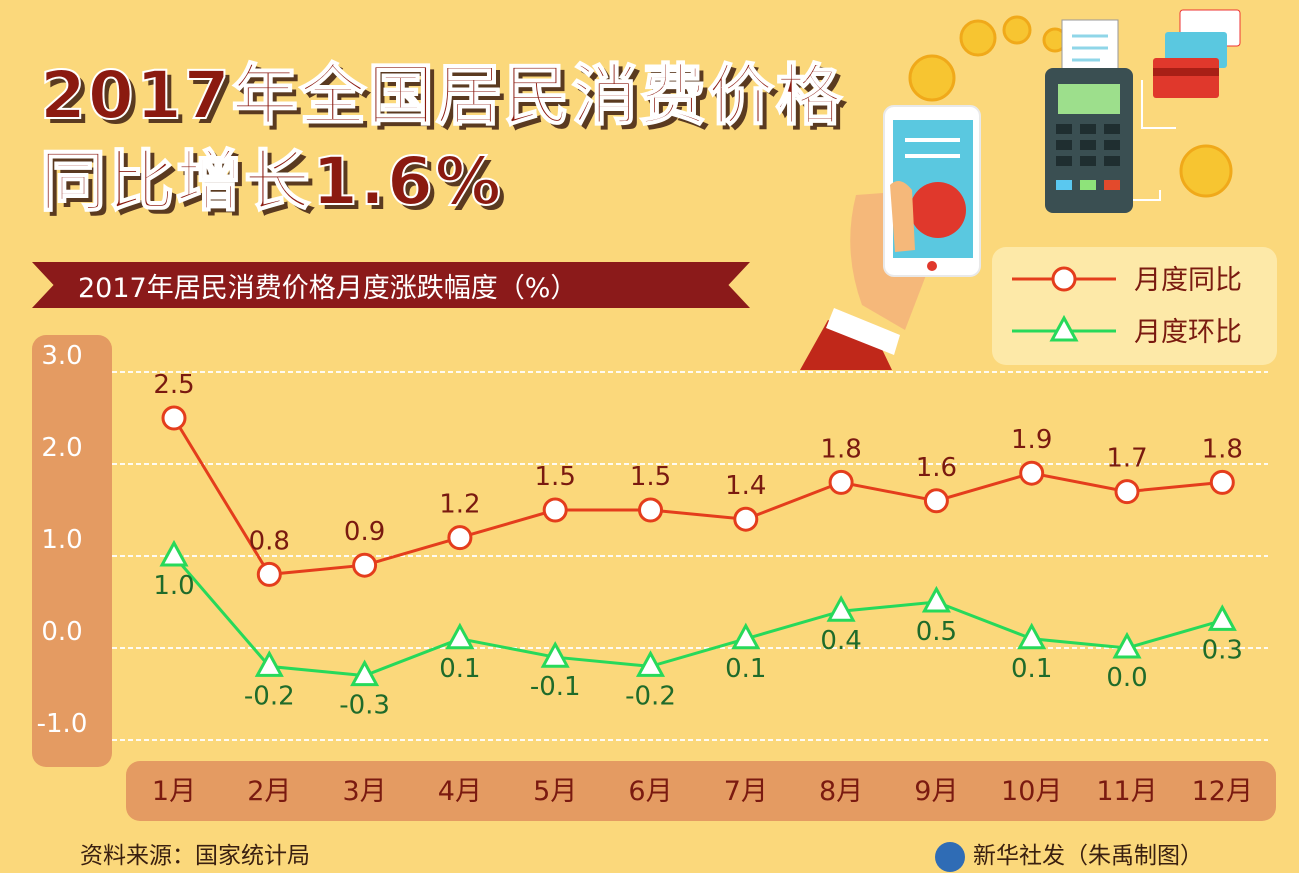 The image size is (1299, 873). I want to click on legend-label-mom: 月度环比, so click(1188, 332).